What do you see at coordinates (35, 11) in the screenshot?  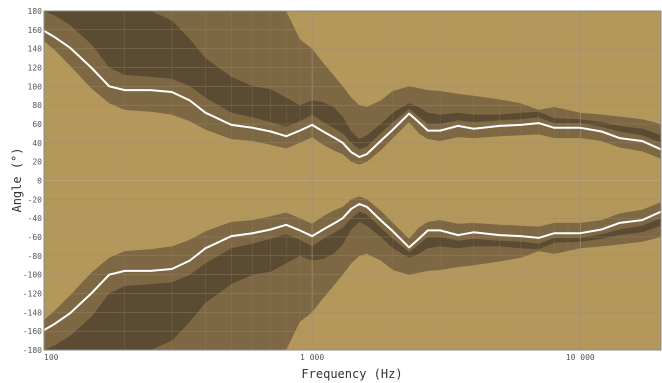 I see `y-tick-label: 180` at bounding box center [35, 11].